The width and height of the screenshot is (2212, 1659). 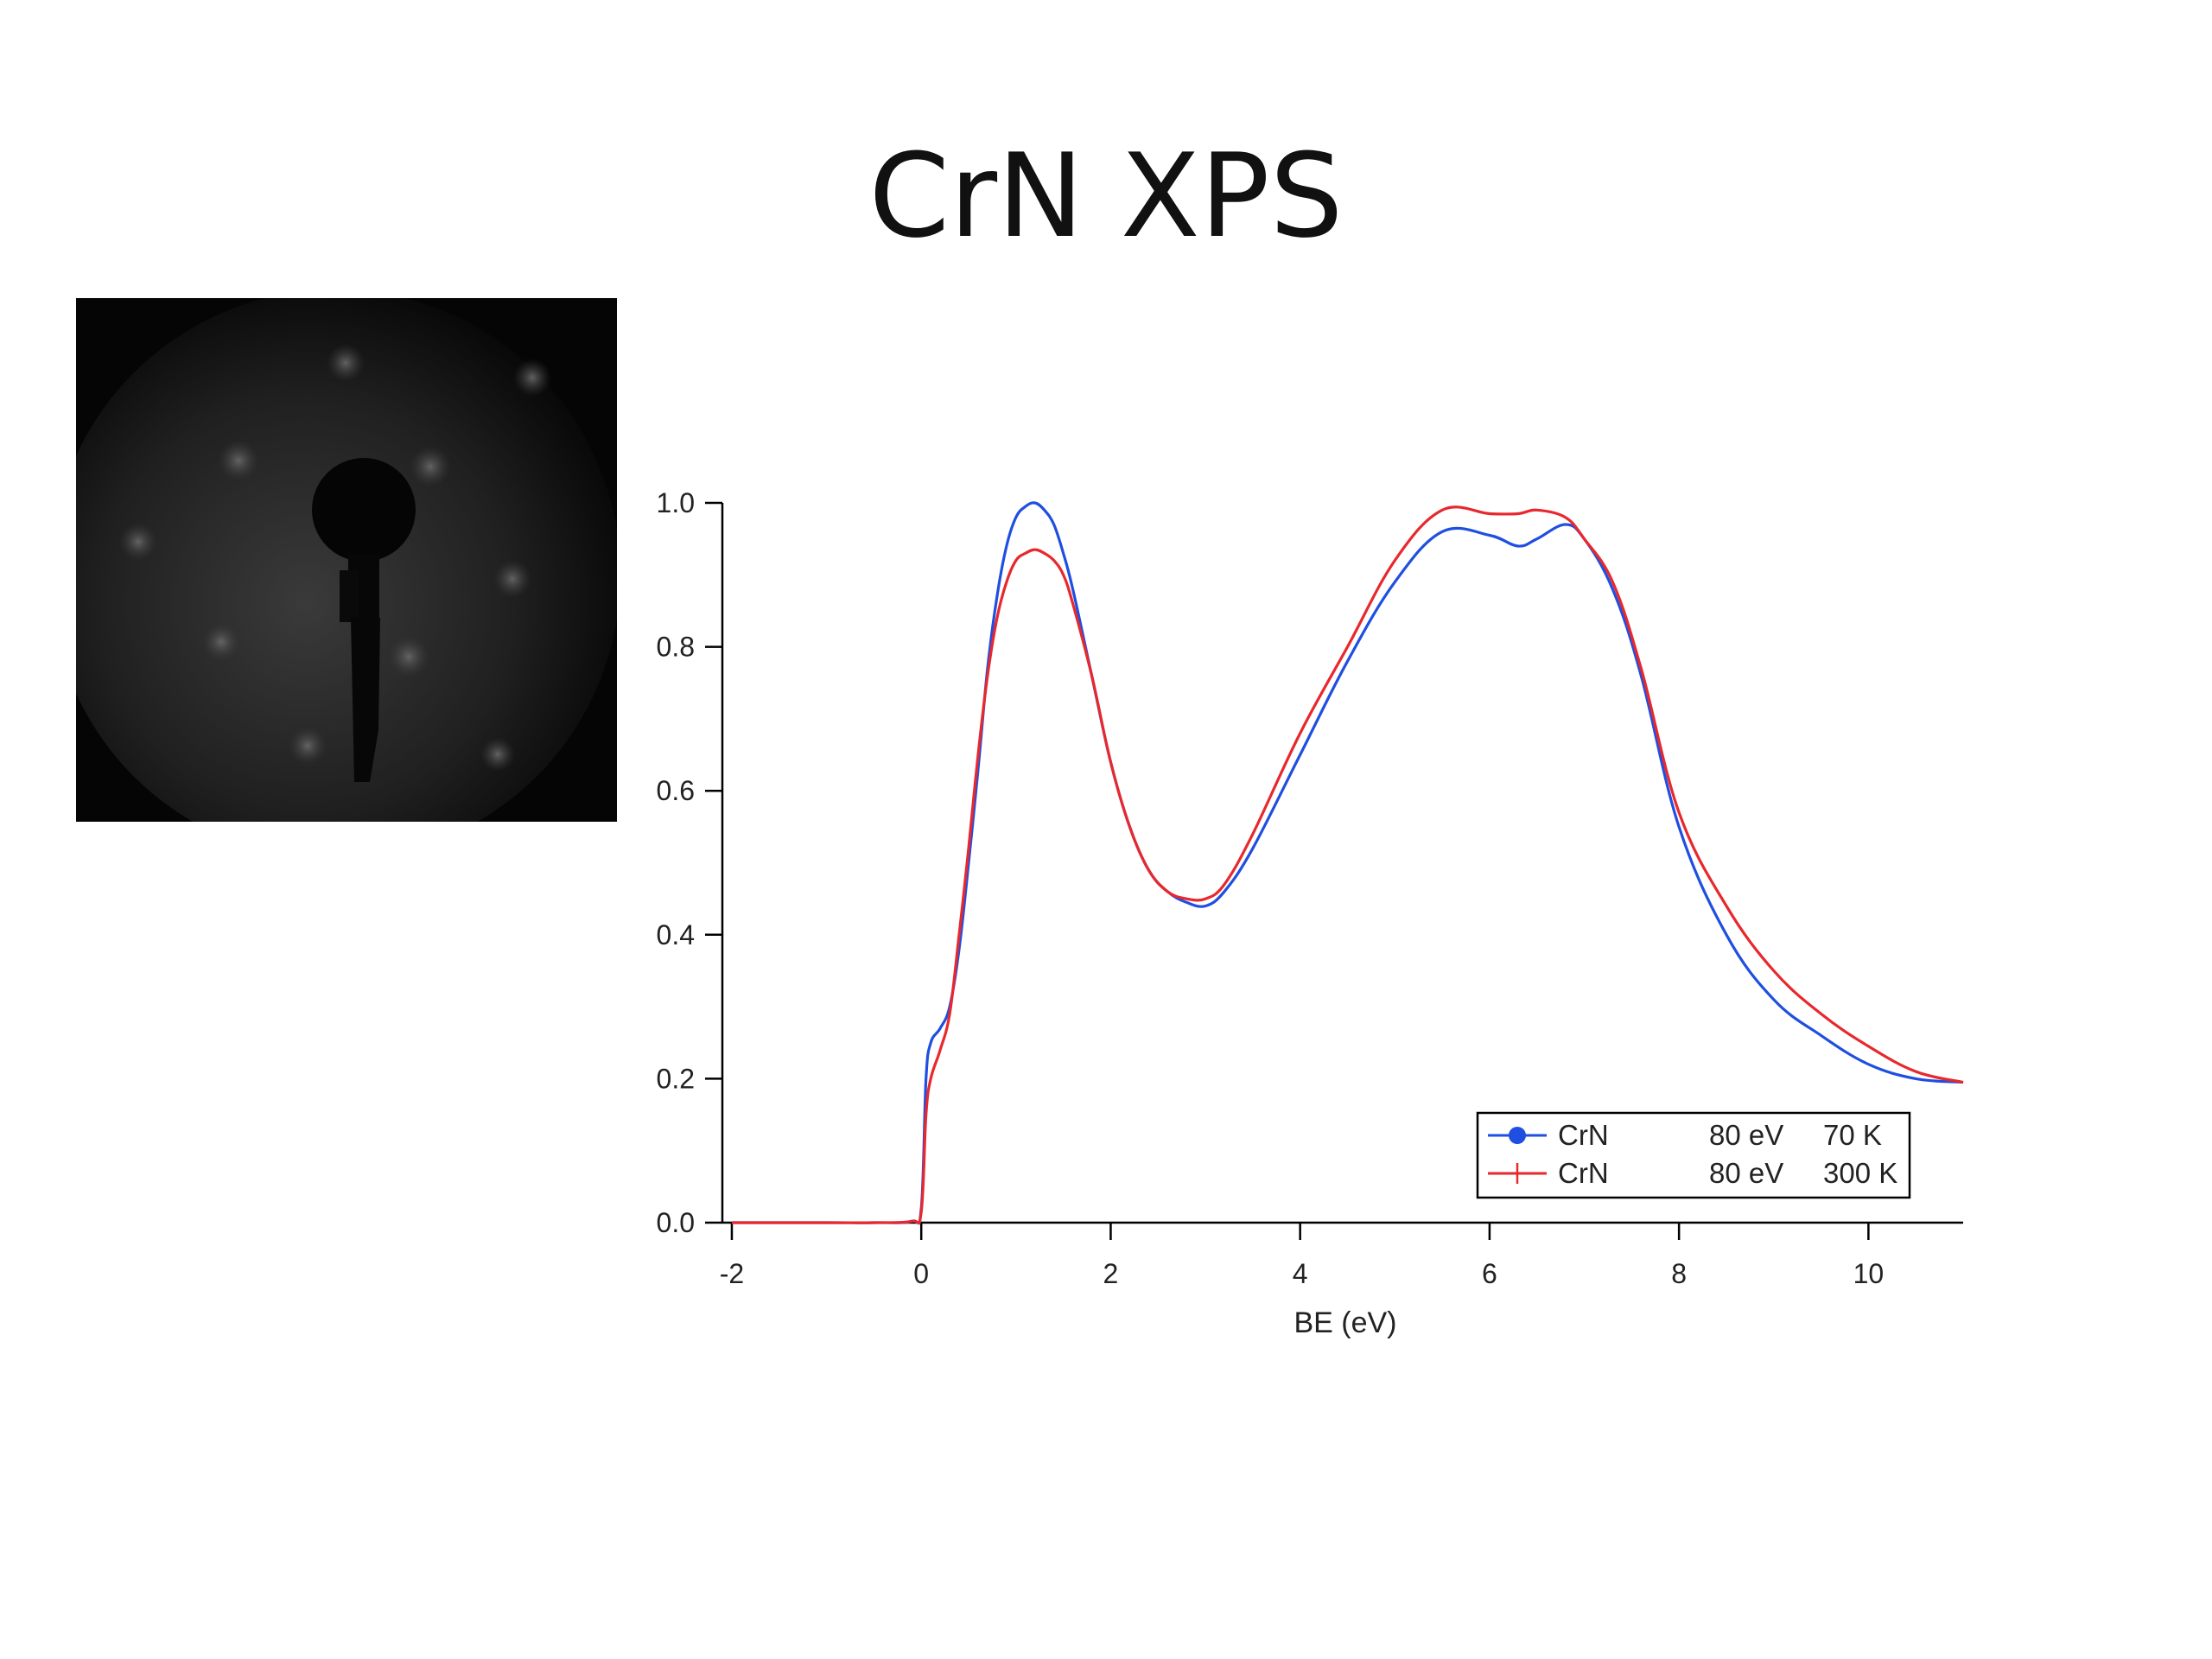 What do you see at coordinates (1111, 1273) in the screenshot?
I see `x-tick-label: 2` at bounding box center [1111, 1273].